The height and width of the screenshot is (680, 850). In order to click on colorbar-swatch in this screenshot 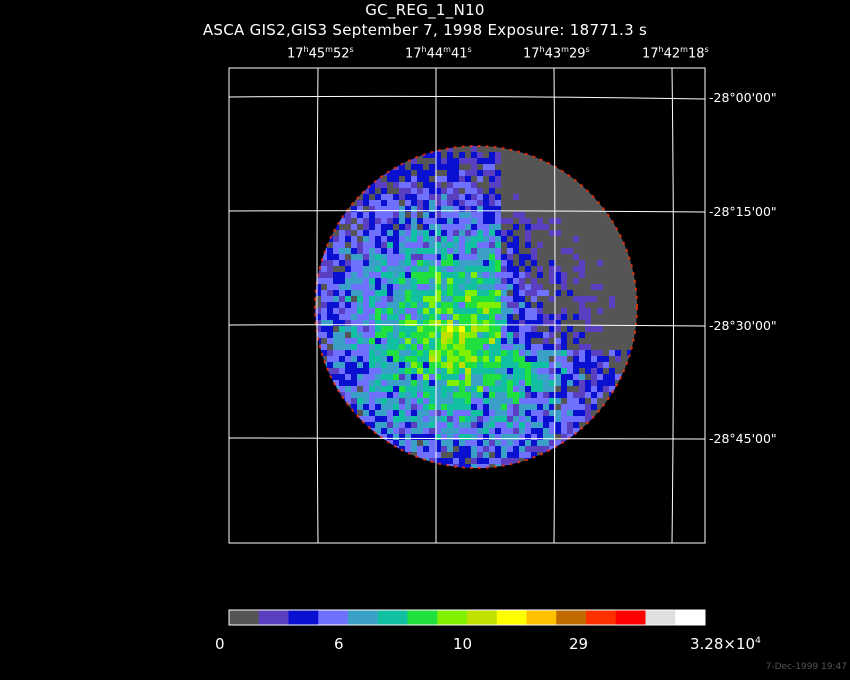, I will do `click(601, 617)`.